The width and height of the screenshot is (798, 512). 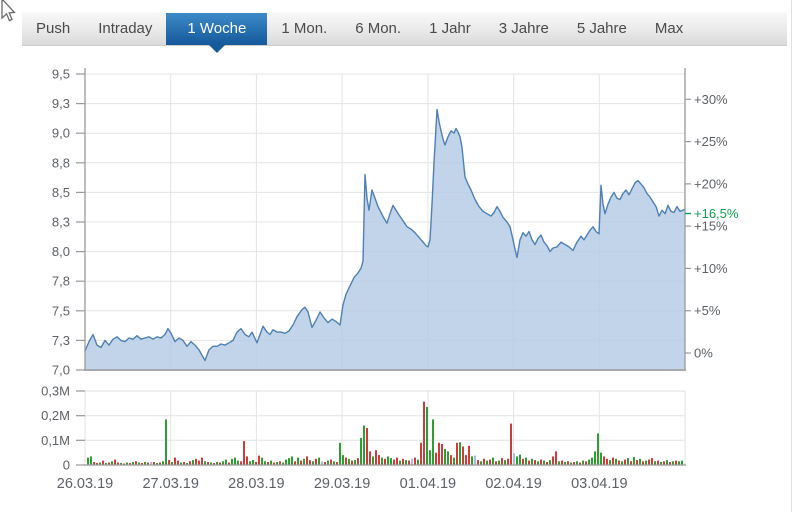 I want to click on volume-tick-label: 0,2M, so click(x=55, y=415).